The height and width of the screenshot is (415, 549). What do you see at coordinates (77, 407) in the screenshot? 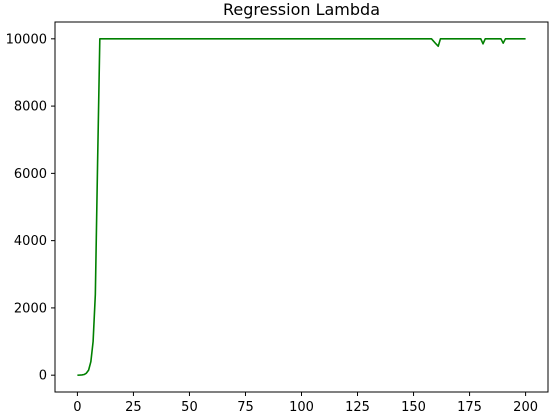
I see `x-tick-label: 0` at bounding box center [77, 407].